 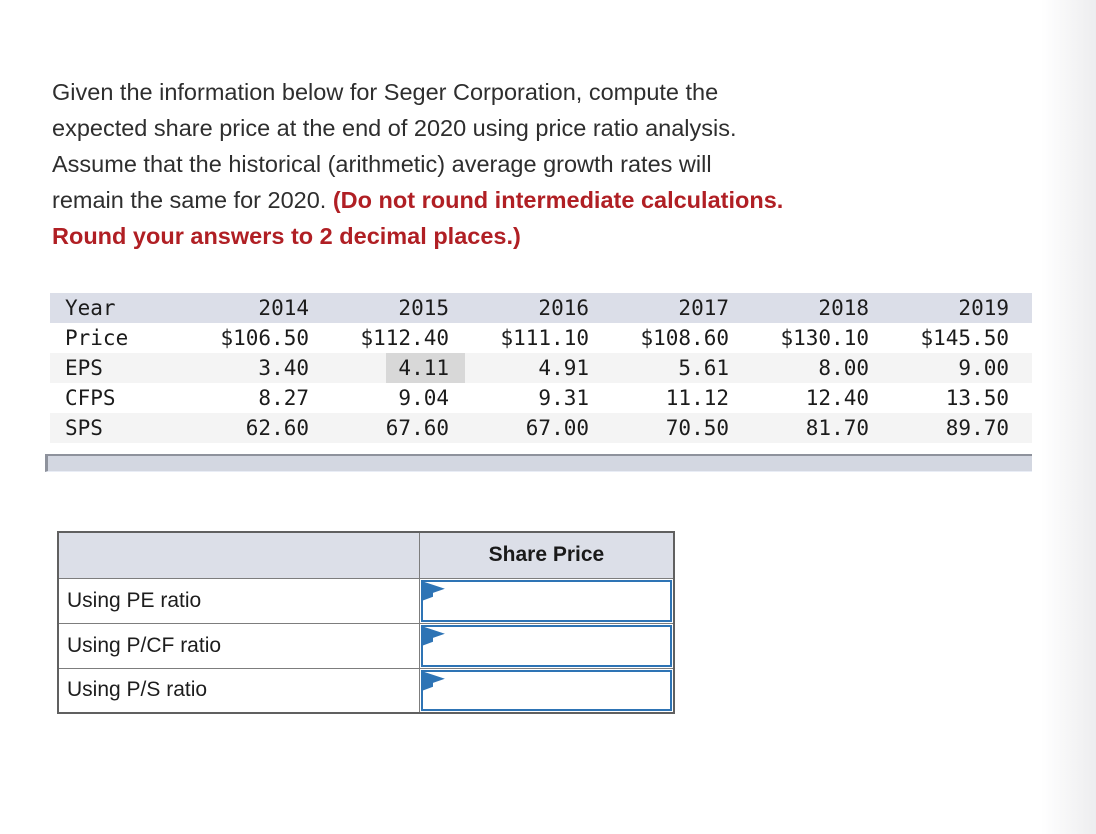 I want to click on answer-cell-pcf, so click(x=546, y=645).